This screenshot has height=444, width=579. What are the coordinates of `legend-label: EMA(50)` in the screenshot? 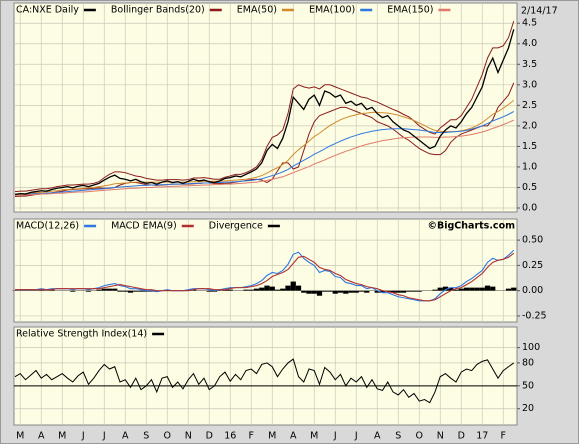 It's located at (257, 10).